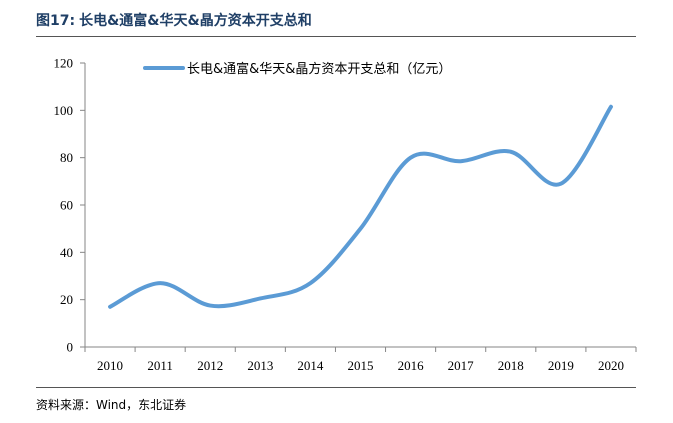  Describe the element at coordinates (611, 365) in the screenshot. I see `x-tick-label: 2020` at that location.